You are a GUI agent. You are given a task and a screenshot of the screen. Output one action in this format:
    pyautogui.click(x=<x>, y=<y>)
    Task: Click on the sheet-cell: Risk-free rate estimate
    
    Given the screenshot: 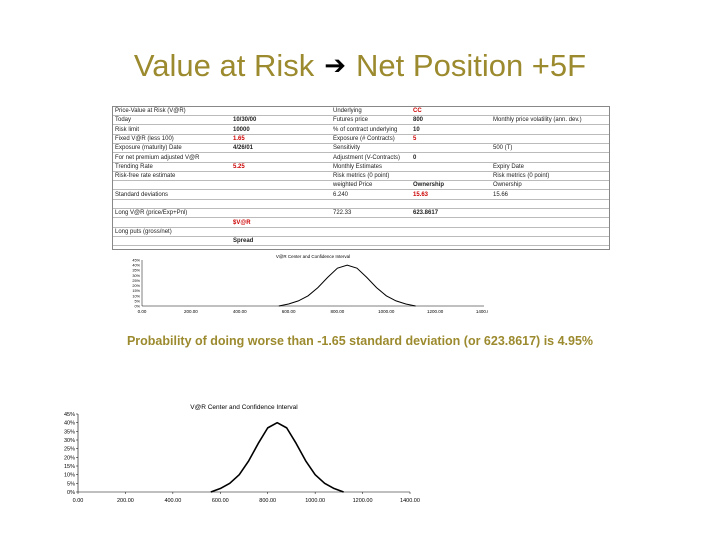 What is the action you would take?
    pyautogui.click(x=145, y=176)
    